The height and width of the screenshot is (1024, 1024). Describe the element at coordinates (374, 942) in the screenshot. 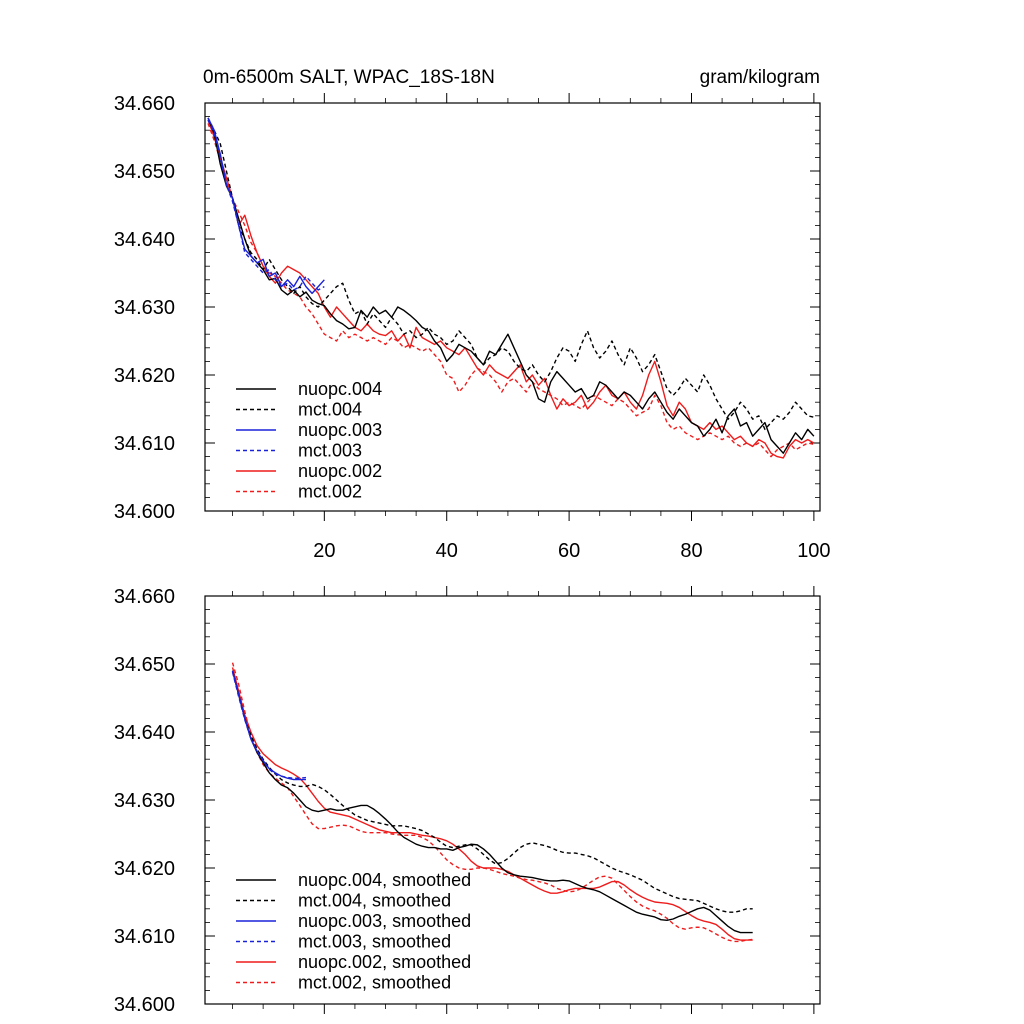

I see `legend-label: mct.003, smoothed` at that location.